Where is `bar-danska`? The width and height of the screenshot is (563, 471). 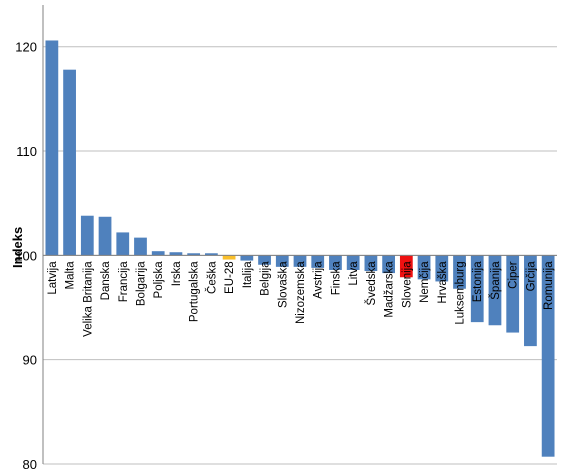 bar-danska is located at coordinates (105, 236).